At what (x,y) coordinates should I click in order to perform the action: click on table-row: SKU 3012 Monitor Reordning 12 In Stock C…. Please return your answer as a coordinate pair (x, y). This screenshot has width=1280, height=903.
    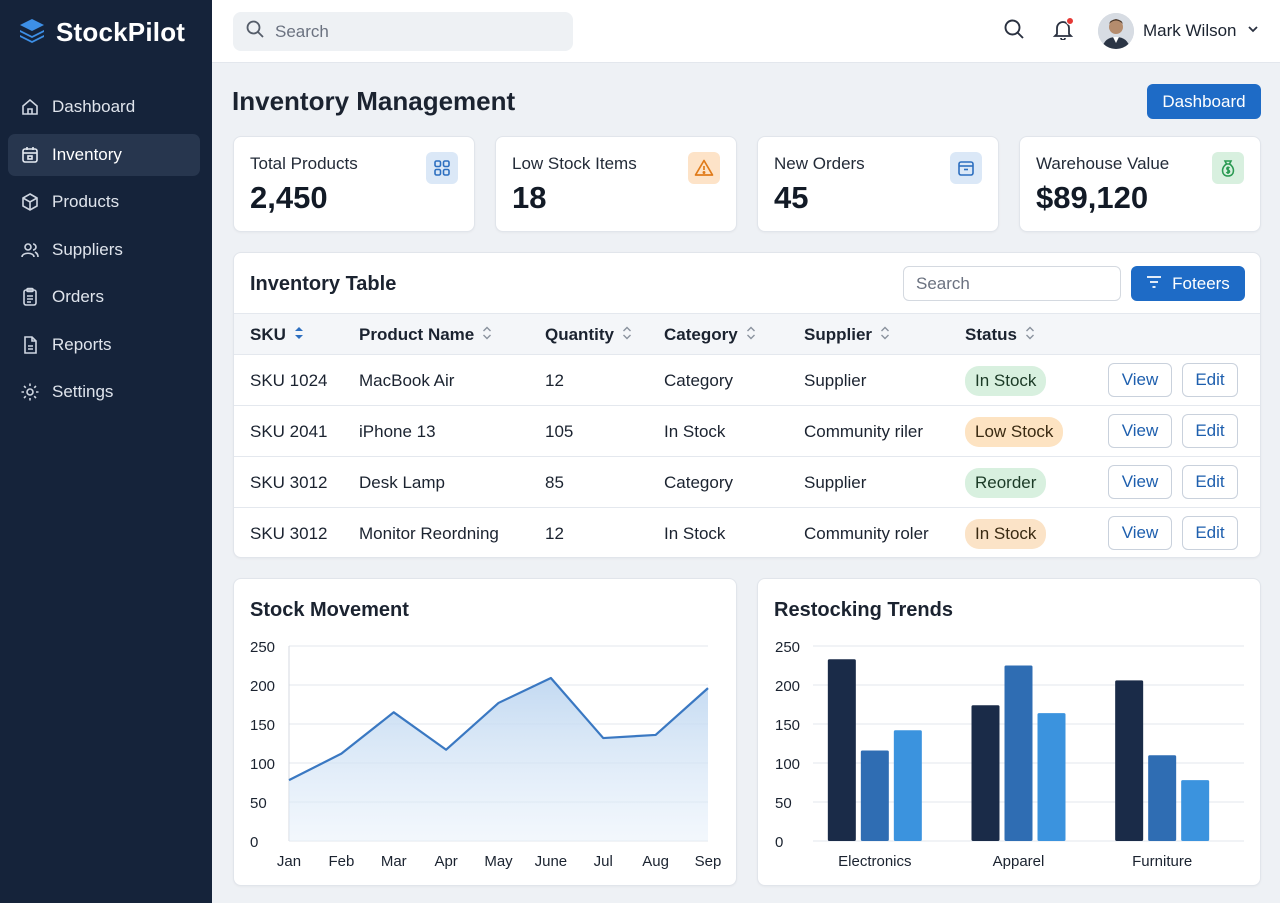
    Looking at the image, I should click on (747, 532).